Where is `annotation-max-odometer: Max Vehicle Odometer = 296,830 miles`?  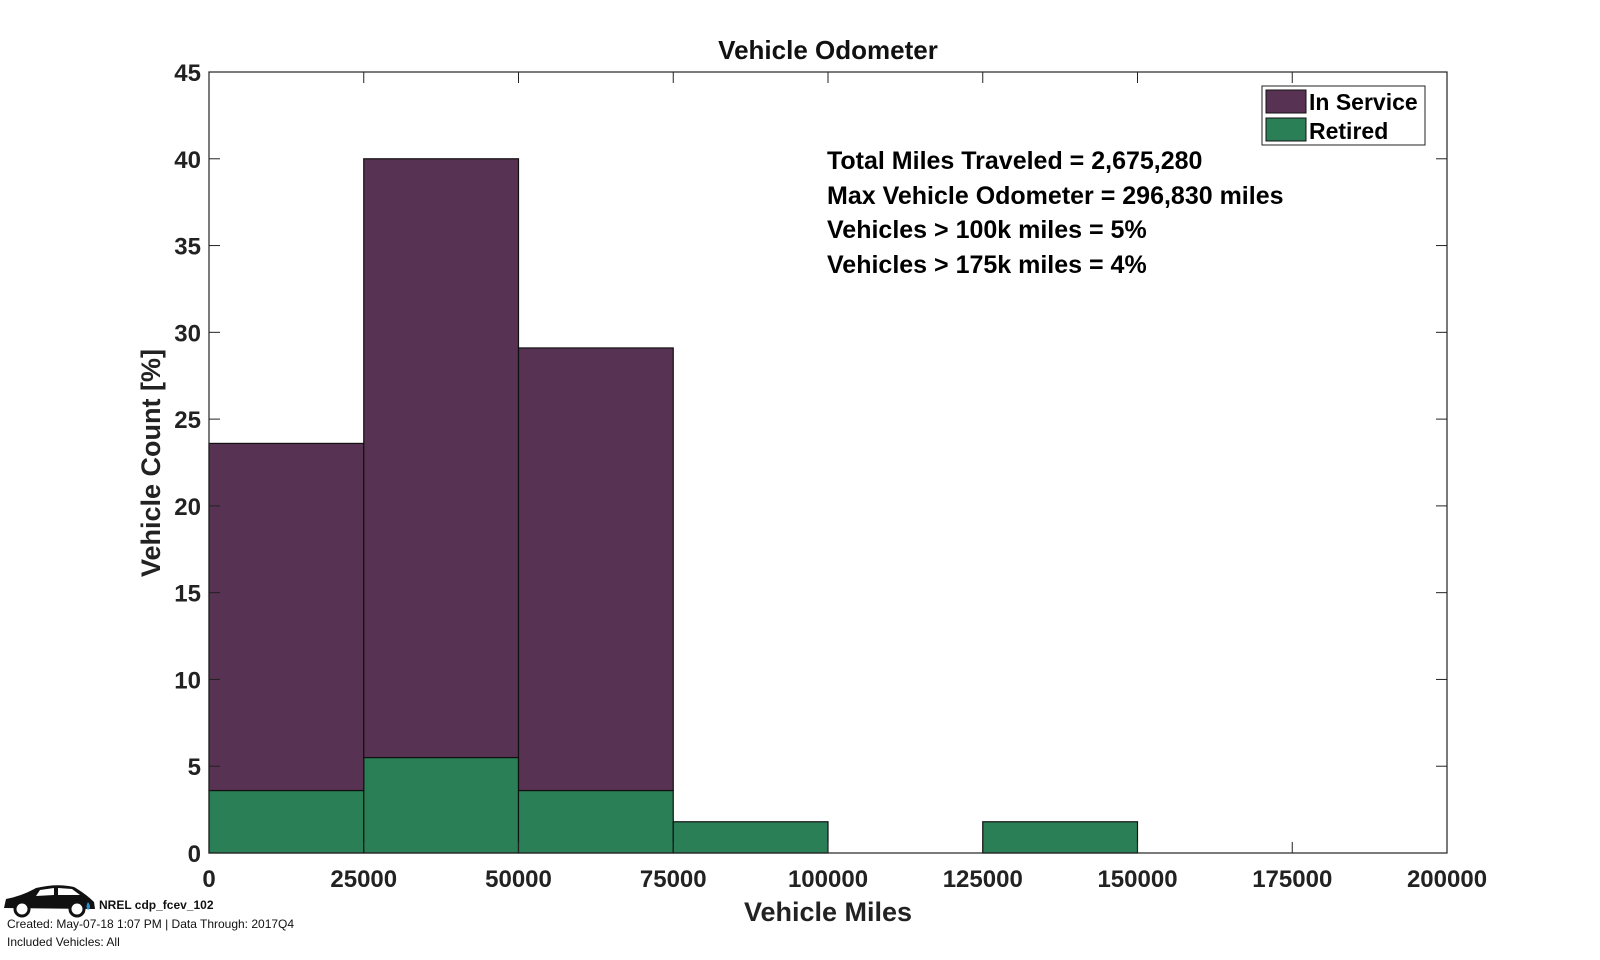
annotation-max-odometer: Max Vehicle Odometer = 296,830 miles is located at coordinates (1055, 196).